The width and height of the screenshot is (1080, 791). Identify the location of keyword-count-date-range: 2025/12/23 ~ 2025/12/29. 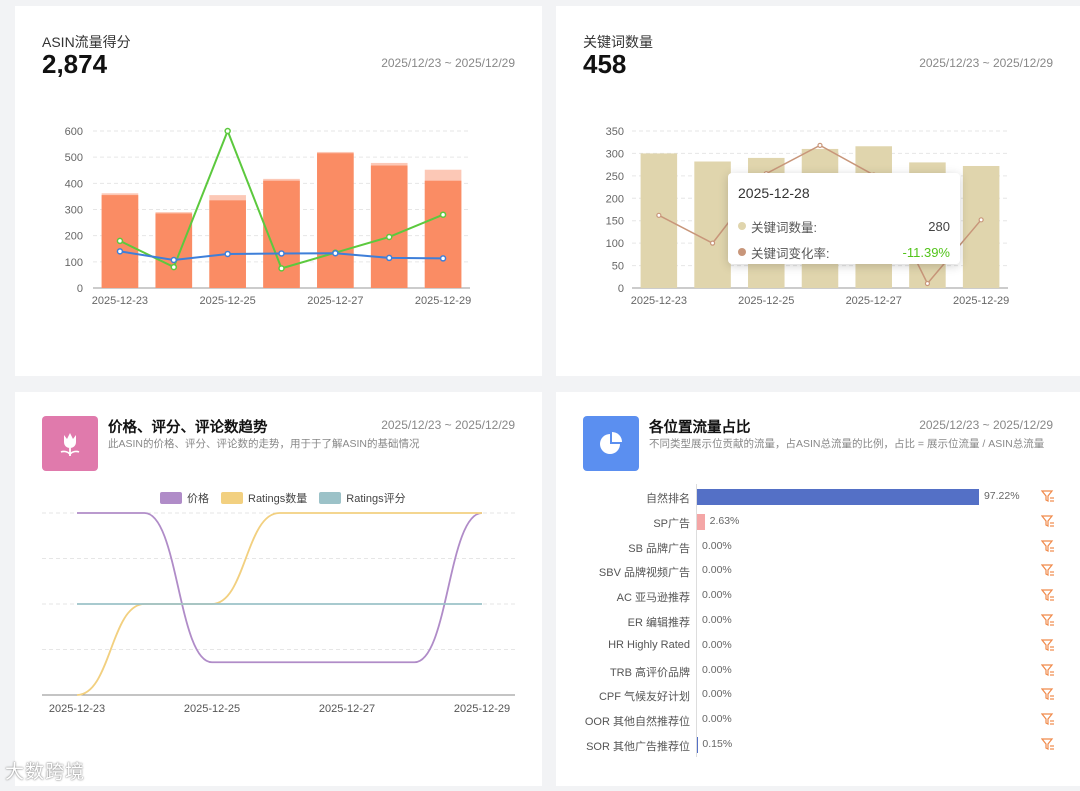
(986, 63).